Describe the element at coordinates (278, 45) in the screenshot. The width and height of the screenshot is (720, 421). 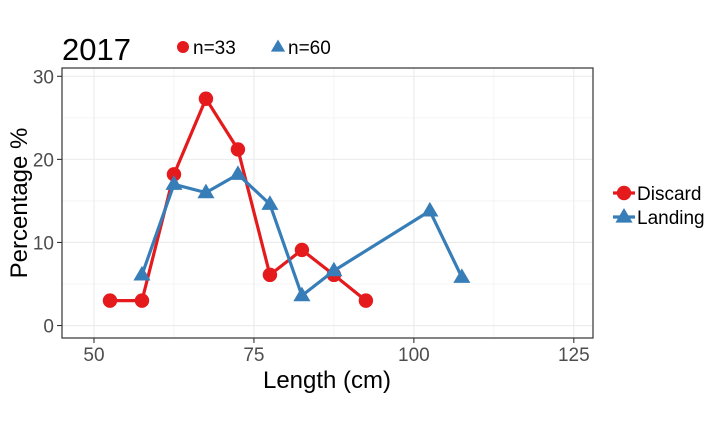
I see `sample-size-marker-landing` at that location.